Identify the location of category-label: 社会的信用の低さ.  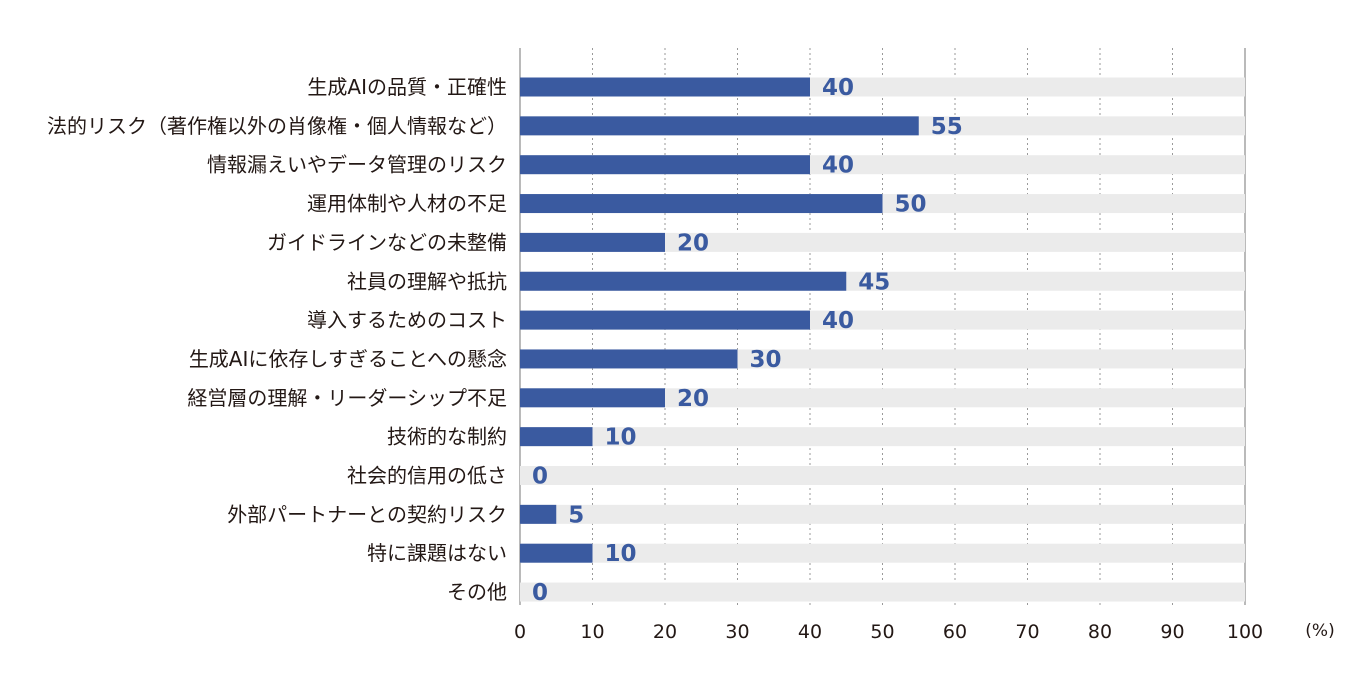
(427, 476).